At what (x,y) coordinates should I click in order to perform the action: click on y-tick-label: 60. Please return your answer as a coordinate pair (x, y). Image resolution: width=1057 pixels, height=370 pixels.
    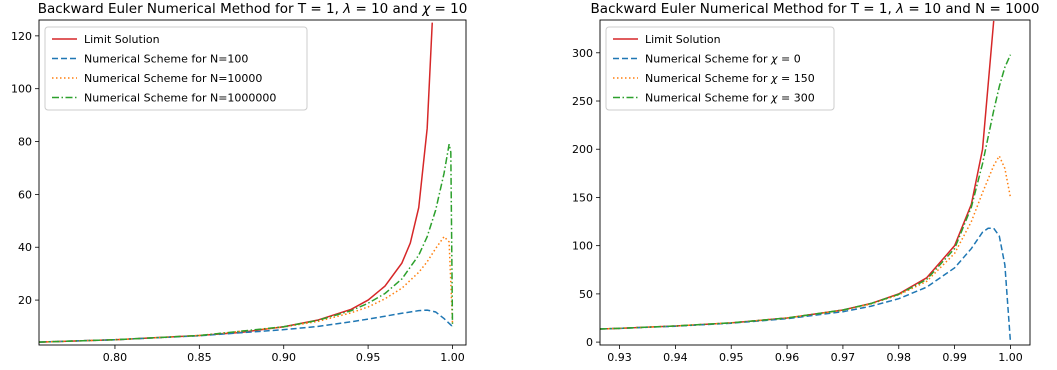
    Looking at the image, I should click on (25, 194).